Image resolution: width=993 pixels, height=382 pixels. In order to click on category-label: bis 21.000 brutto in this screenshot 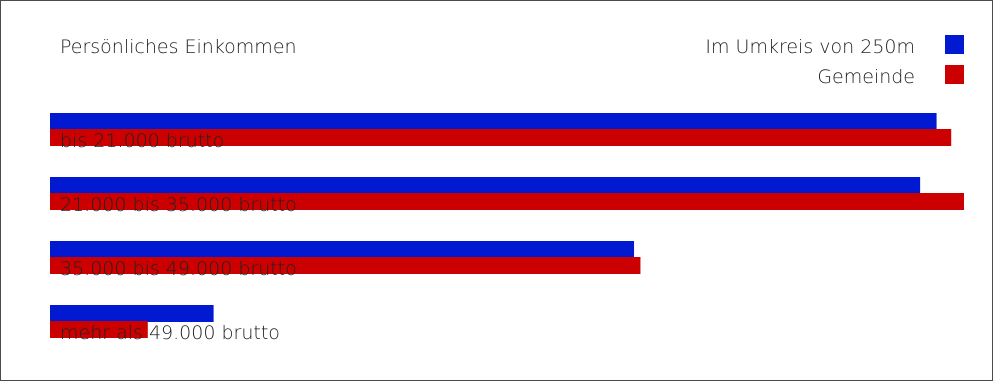, I will do `click(142, 141)`.